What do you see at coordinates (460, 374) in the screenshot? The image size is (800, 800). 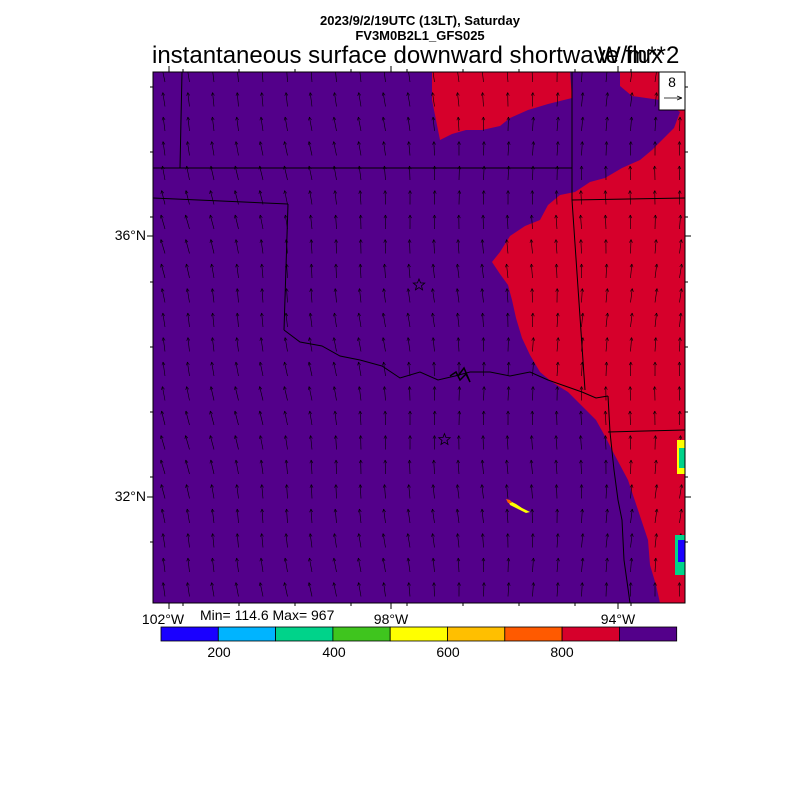 I see `lake-detail` at bounding box center [460, 374].